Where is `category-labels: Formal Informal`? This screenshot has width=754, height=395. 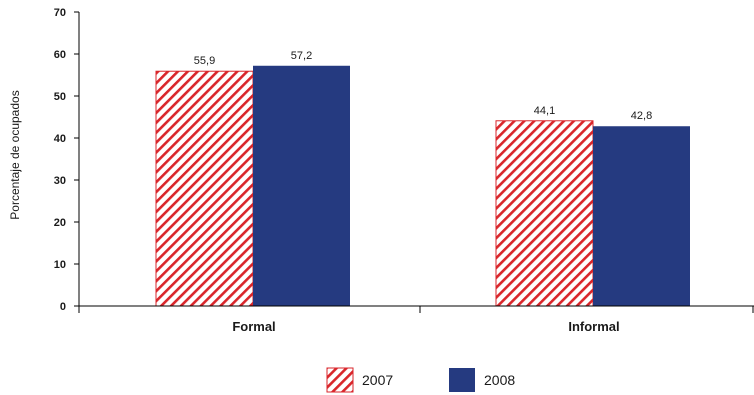 category-labels: Formal Informal is located at coordinates (425, 326).